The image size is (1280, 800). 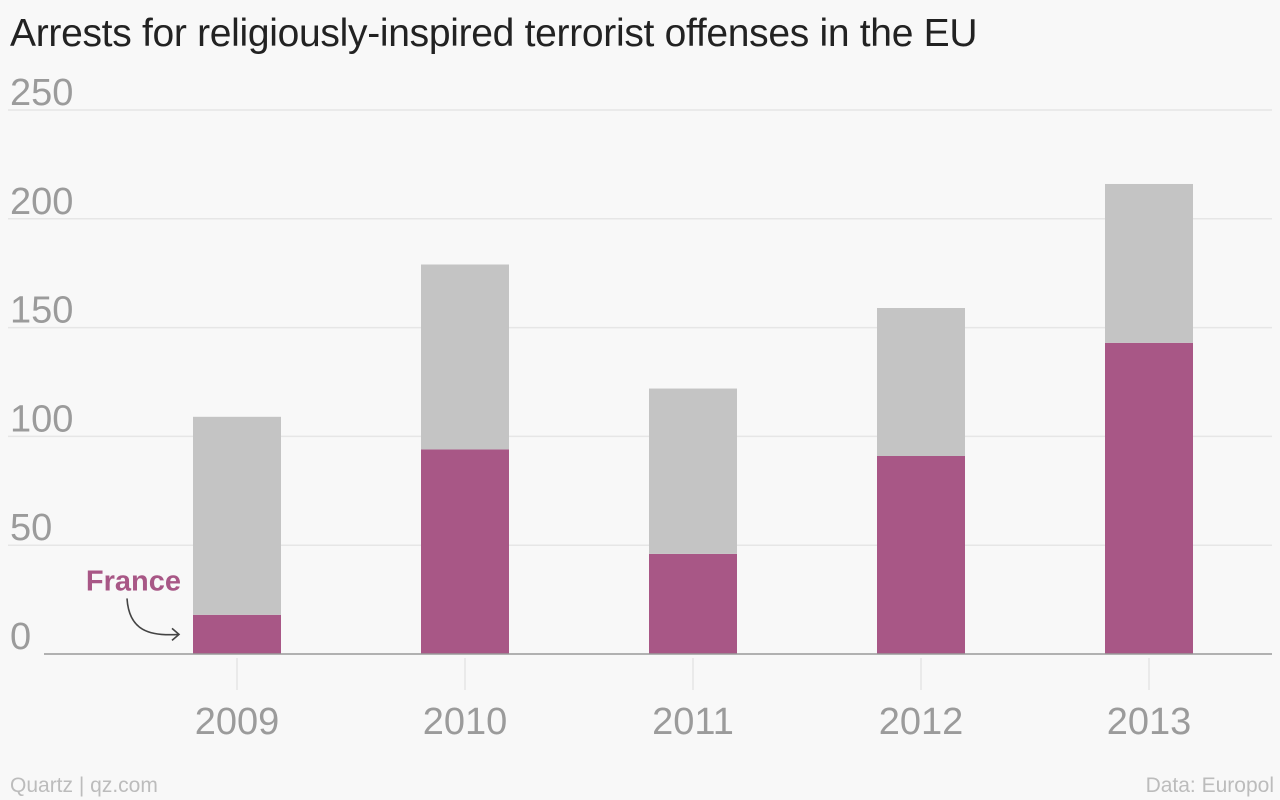 I want to click on y-tick-label: 100, so click(x=41, y=419).